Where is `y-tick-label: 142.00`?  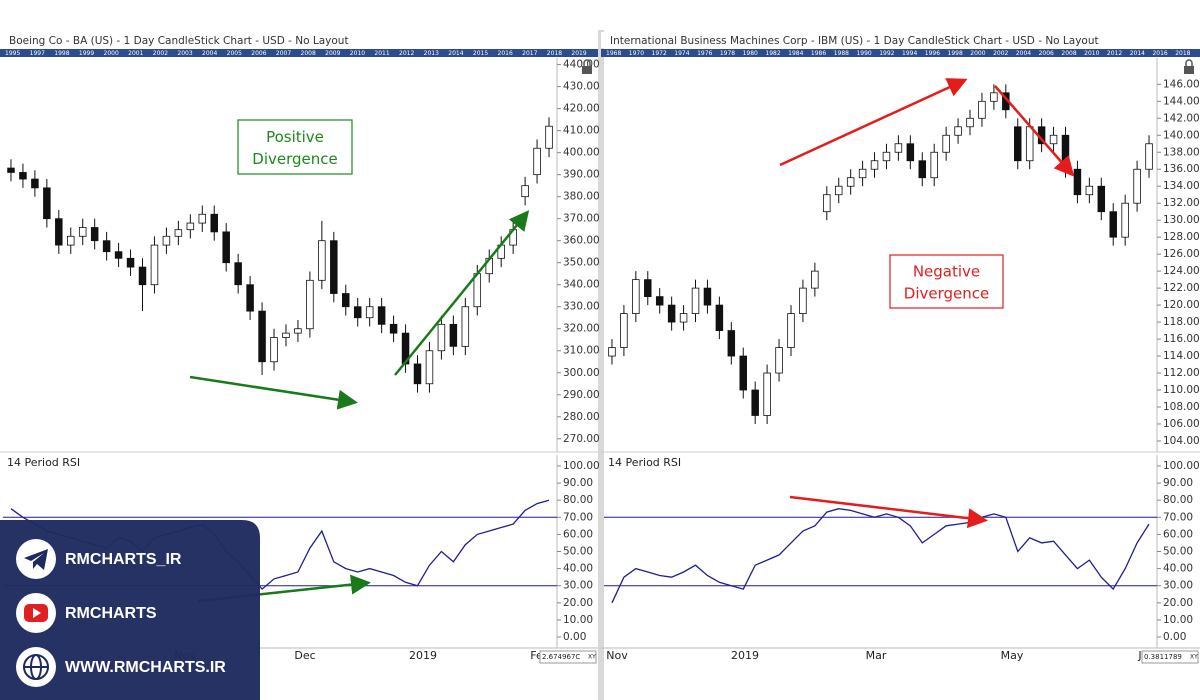
y-tick-label: 142.00 is located at coordinates (1181, 118).